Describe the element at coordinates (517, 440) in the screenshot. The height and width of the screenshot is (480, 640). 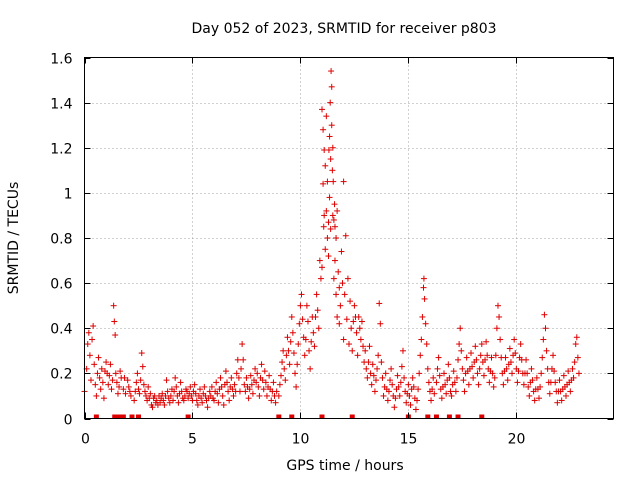
I see `x-tick-label: 20` at that location.